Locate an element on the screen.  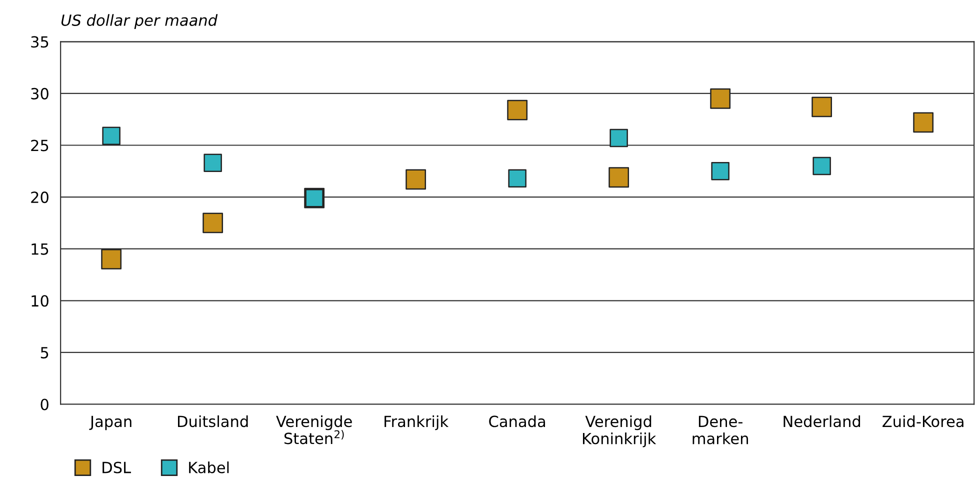
x-tick-label: Canada is located at coordinates (517, 421).